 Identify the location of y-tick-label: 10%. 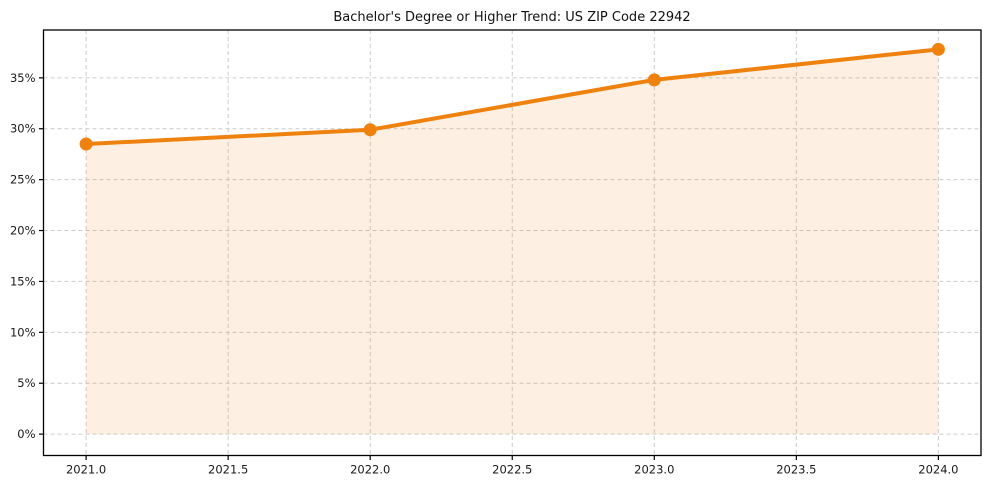
(23, 332).